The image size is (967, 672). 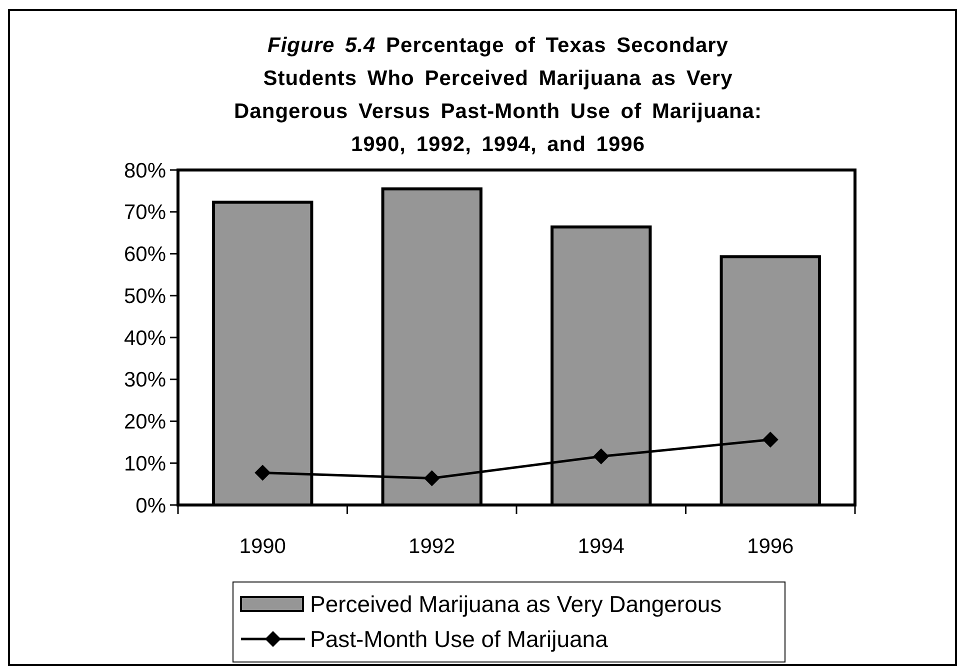 I want to click on y-tick-label: 50%, so click(x=145, y=296).